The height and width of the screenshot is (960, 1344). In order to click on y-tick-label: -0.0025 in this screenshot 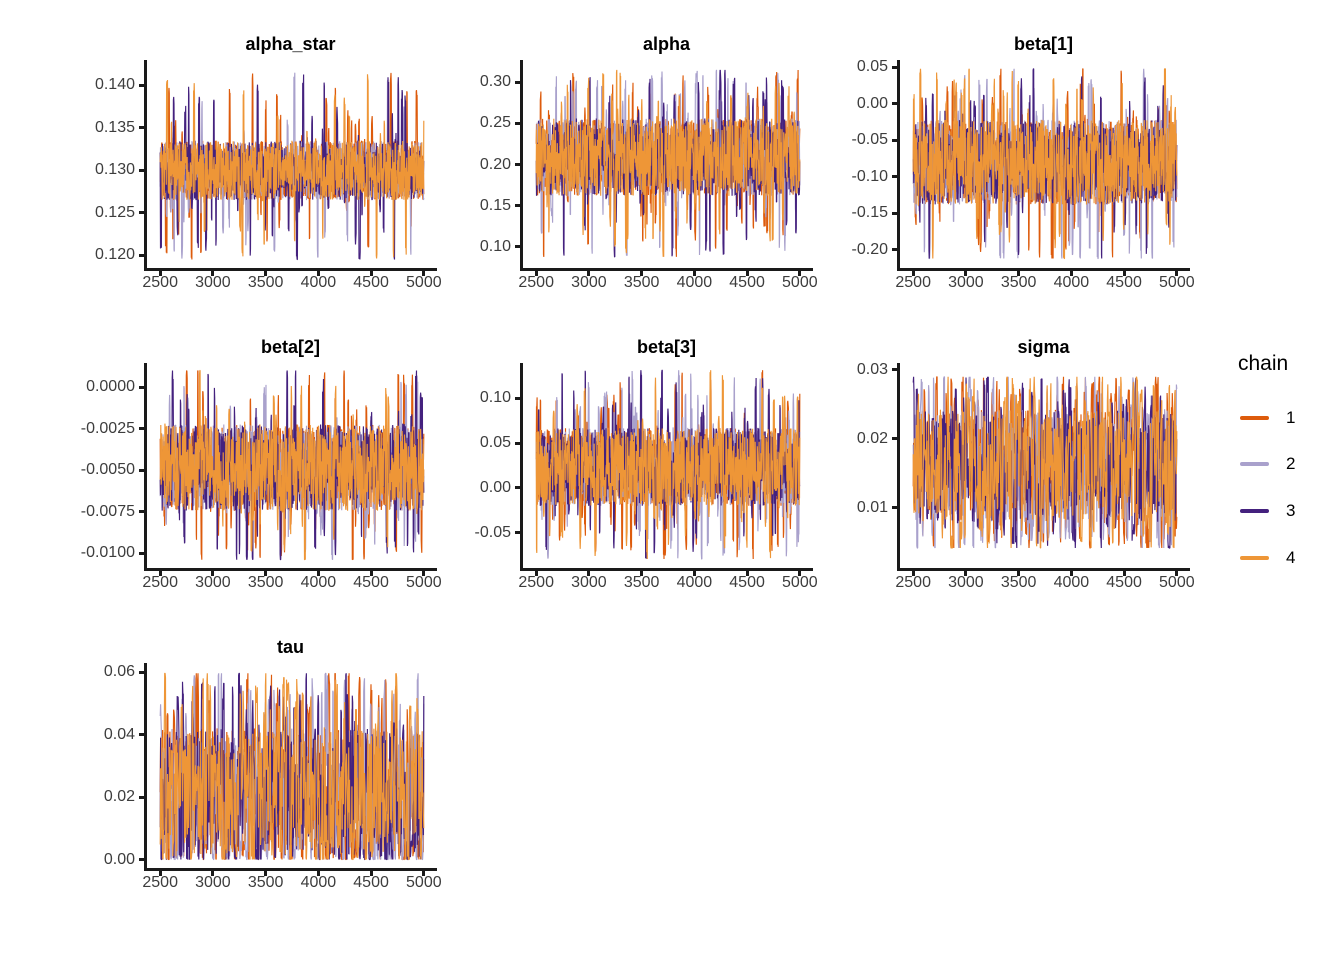, I will do `click(107, 428)`.